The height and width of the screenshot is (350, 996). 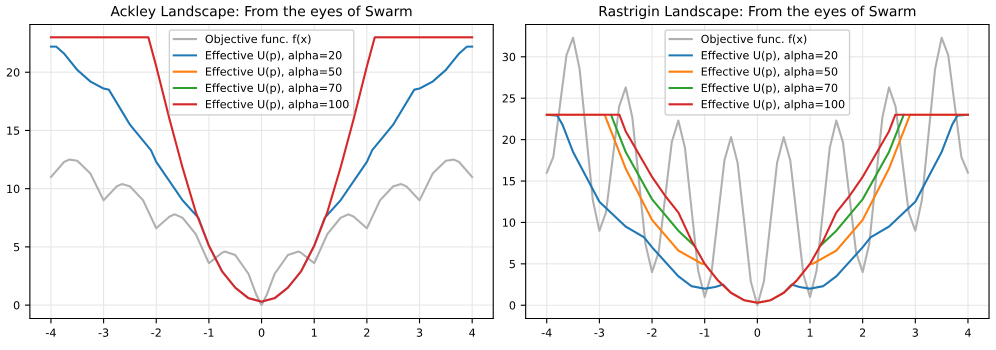 I want to click on y-tick-label: 25, so click(x=508, y=98).